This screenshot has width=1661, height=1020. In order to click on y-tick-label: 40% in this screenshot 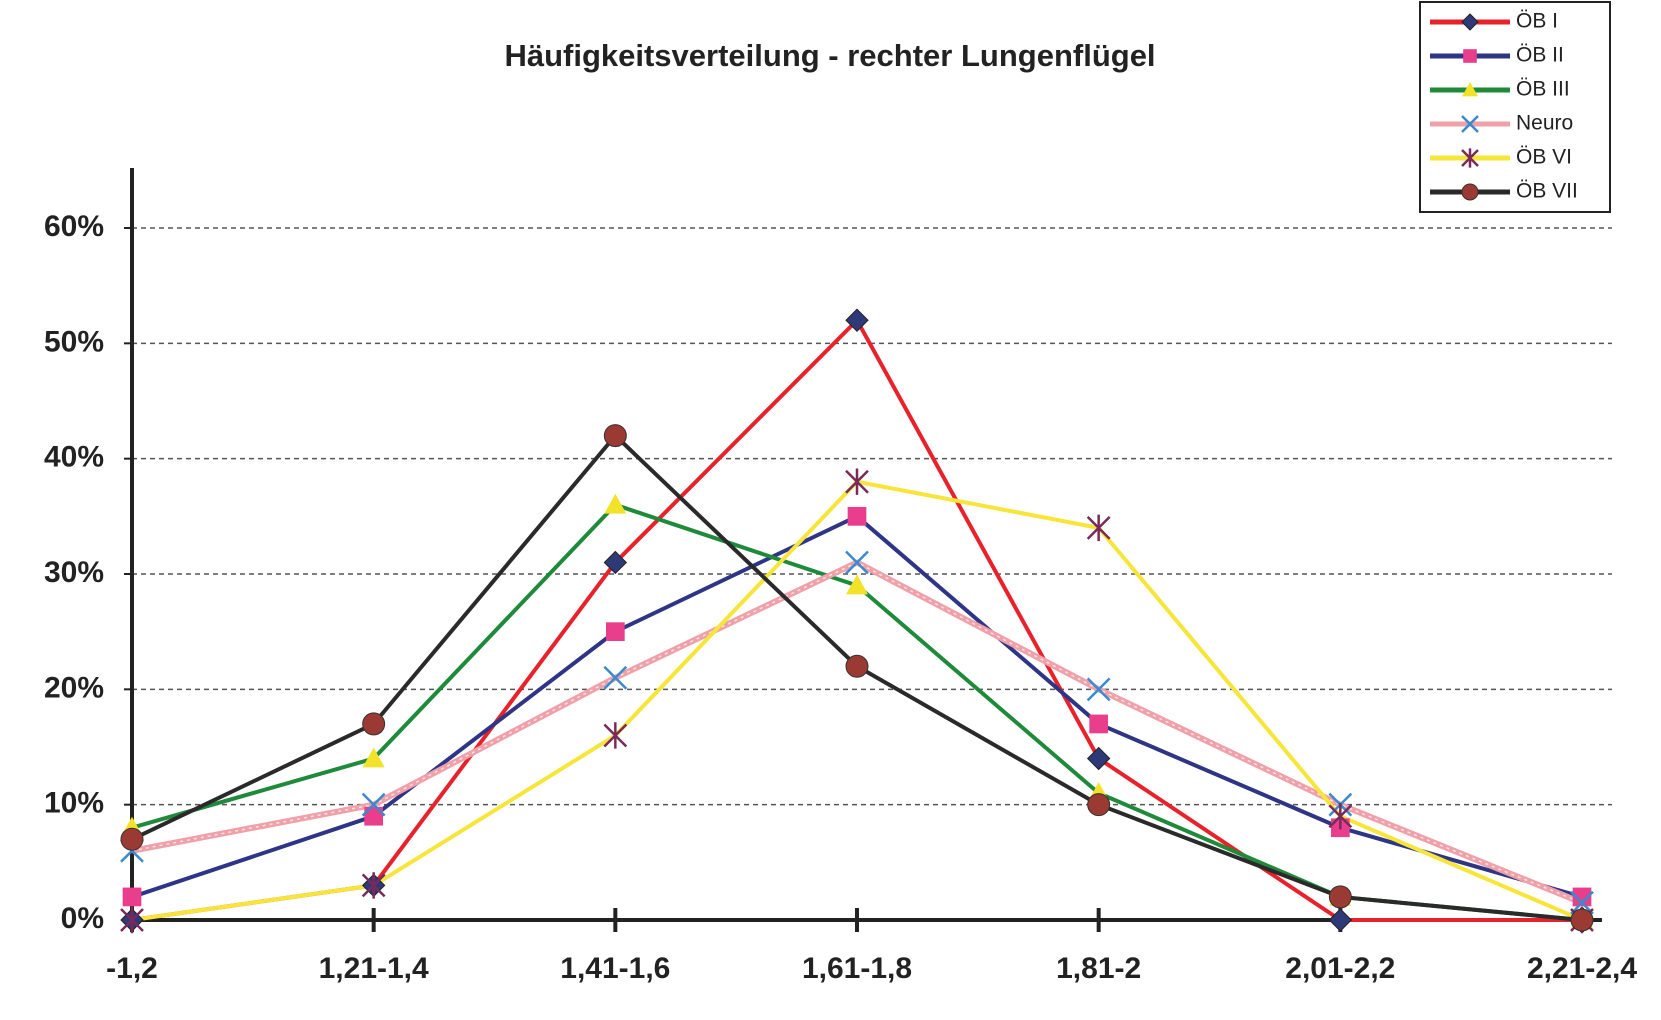, I will do `click(74, 457)`.